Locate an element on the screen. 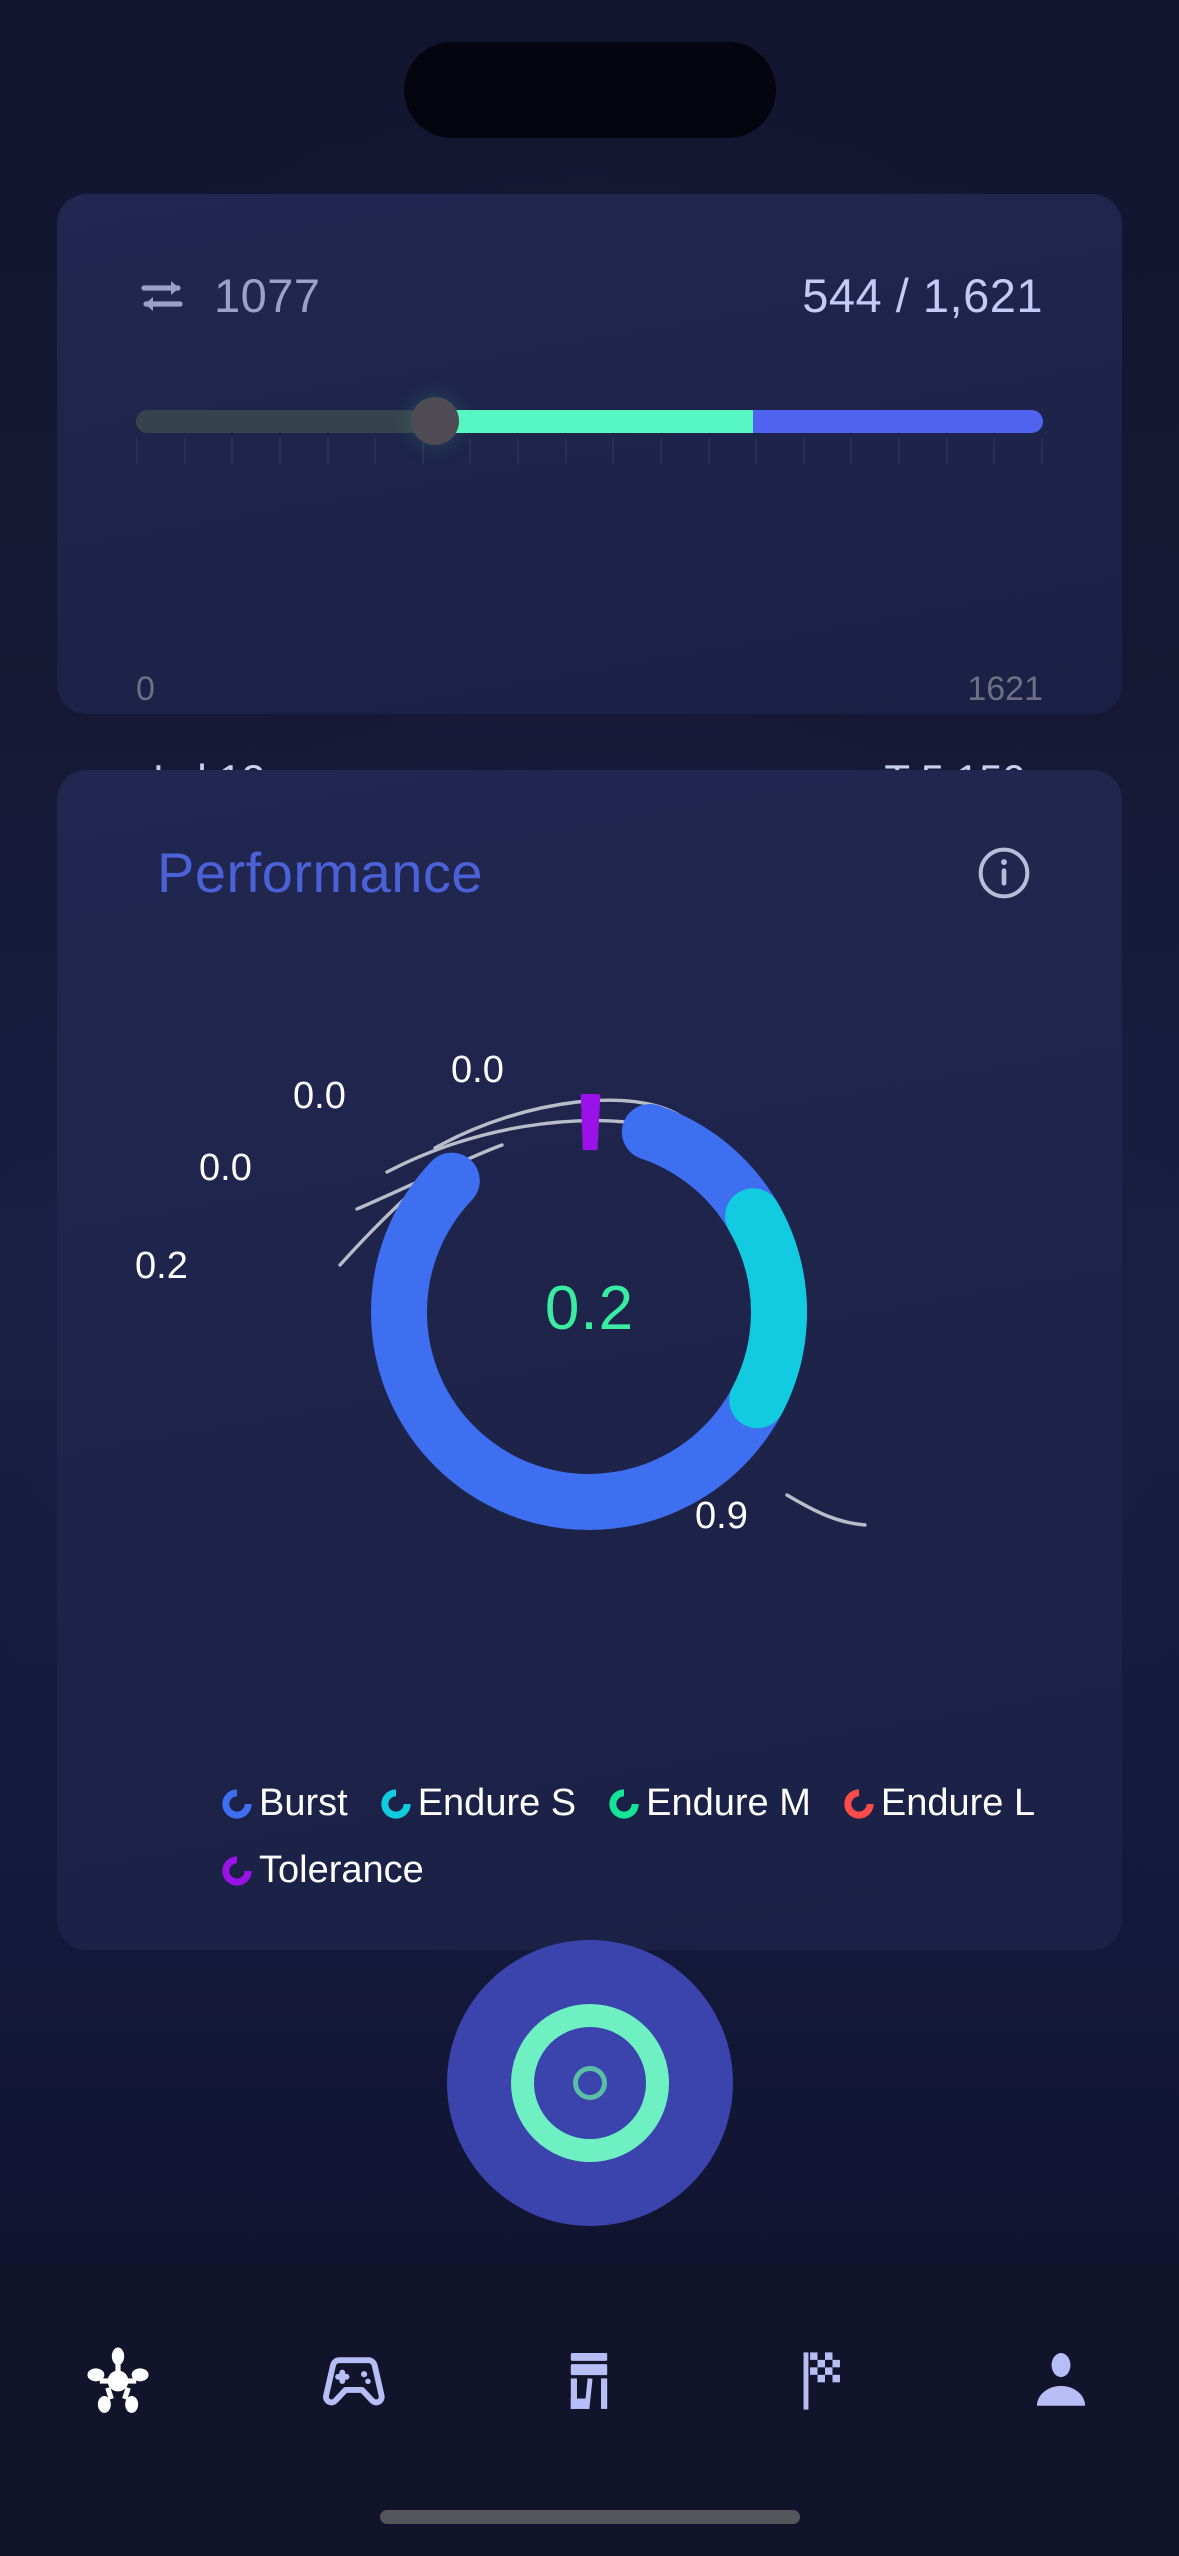 Image resolution: width=1179 pixels, height=2556 pixels. checkered-flag-icon is located at coordinates (825, 2381).